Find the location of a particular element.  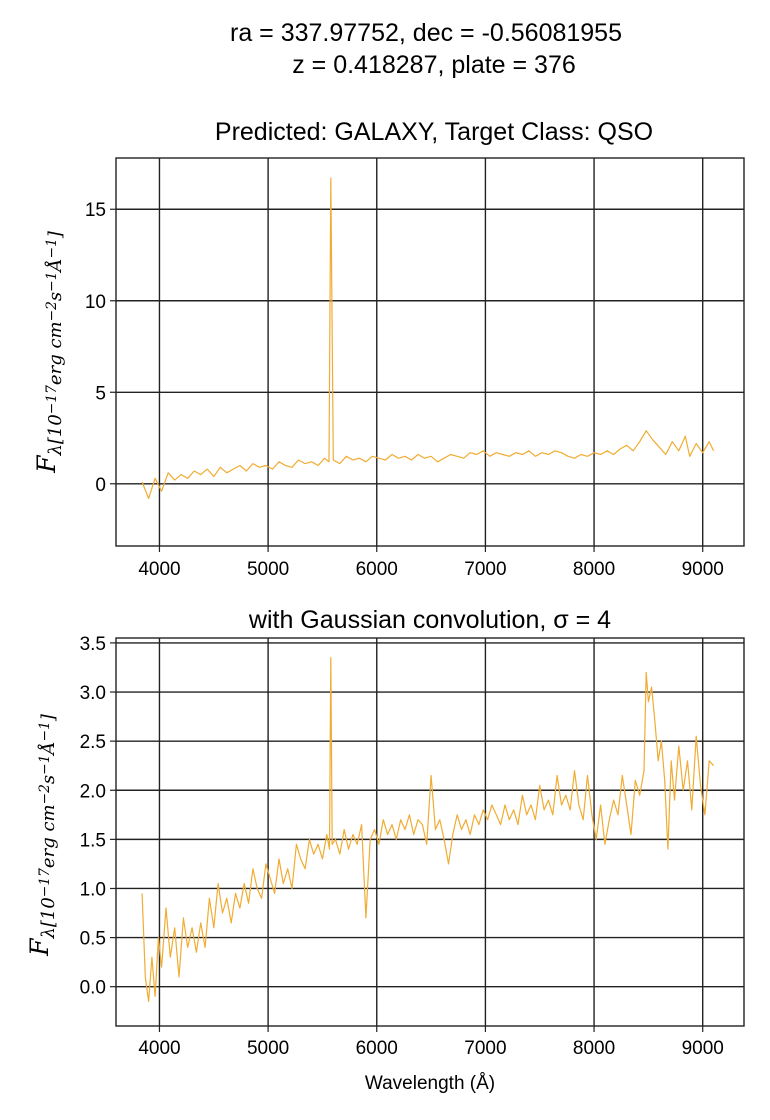

raw-spectrum-x-ticks: 4000 5000 6000 7000 8000 9000 is located at coordinates (431, 563).